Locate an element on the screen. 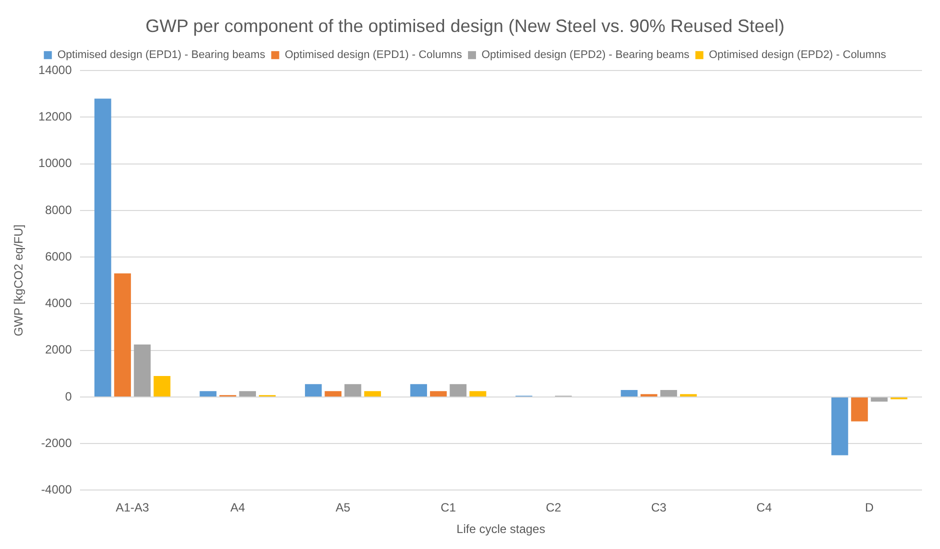  x-tick-label: A5 is located at coordinates (343, 507).